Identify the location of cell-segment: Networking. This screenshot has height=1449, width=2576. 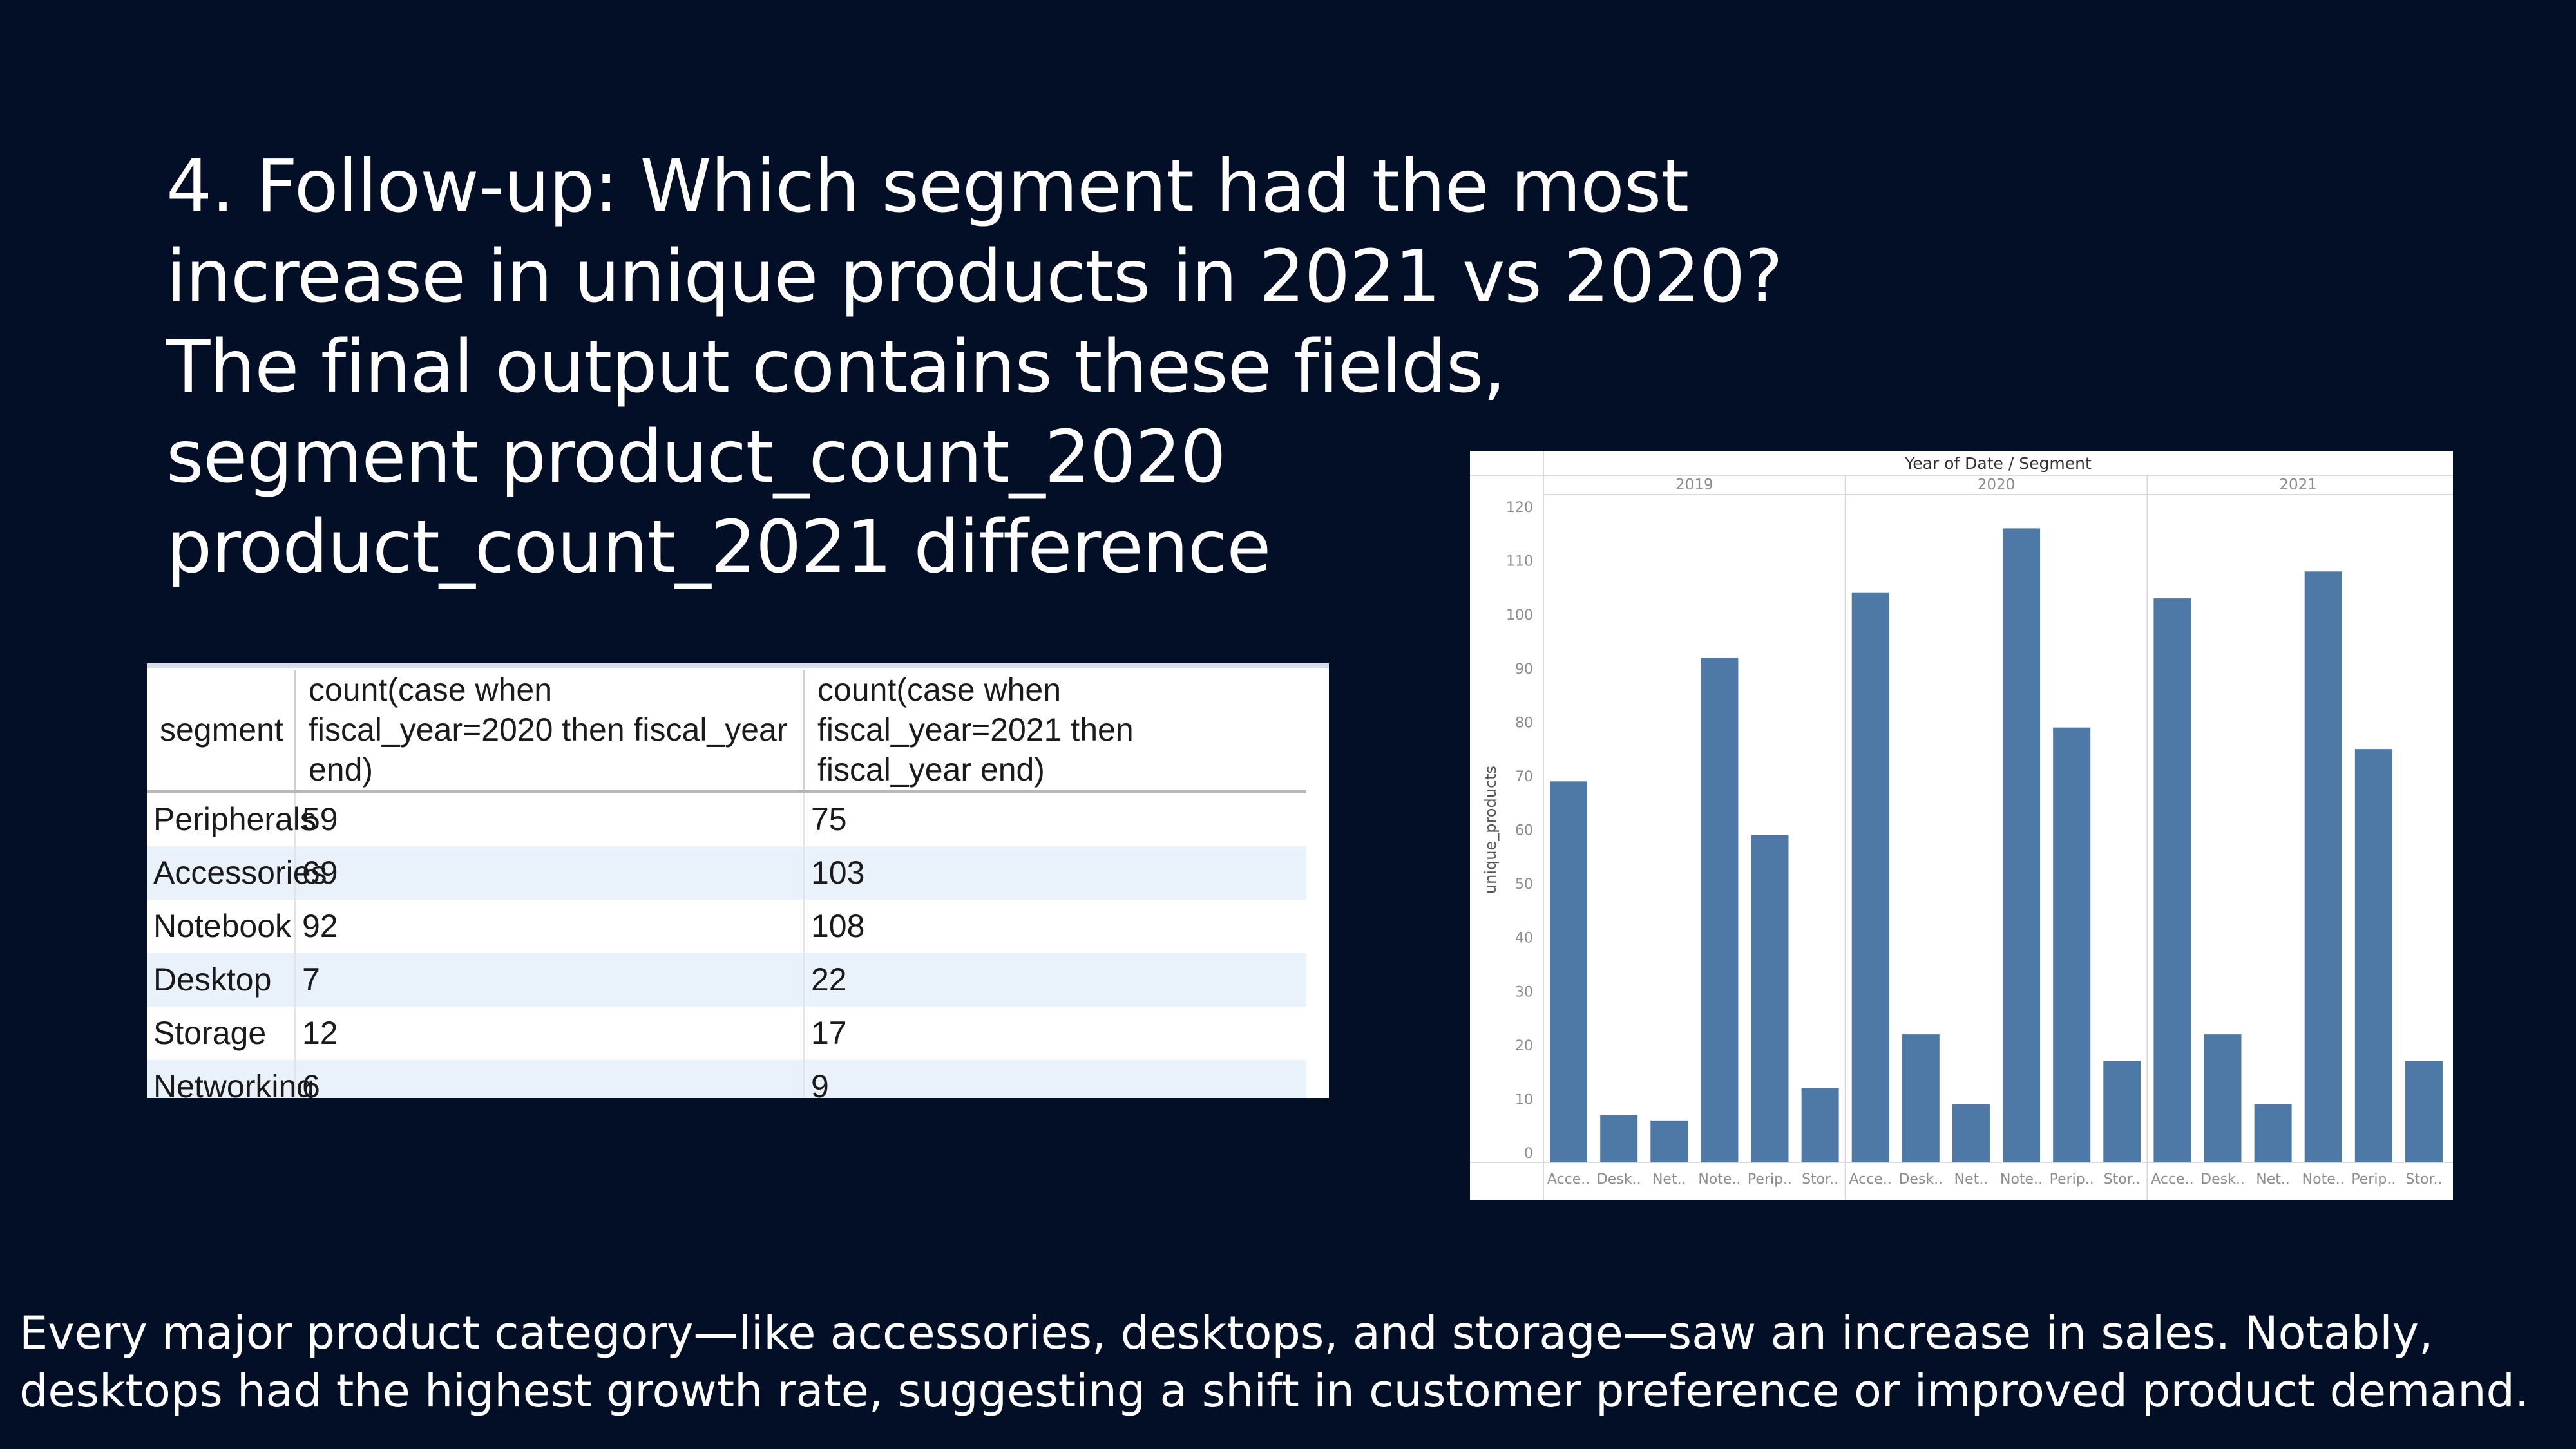
(230, 1079).